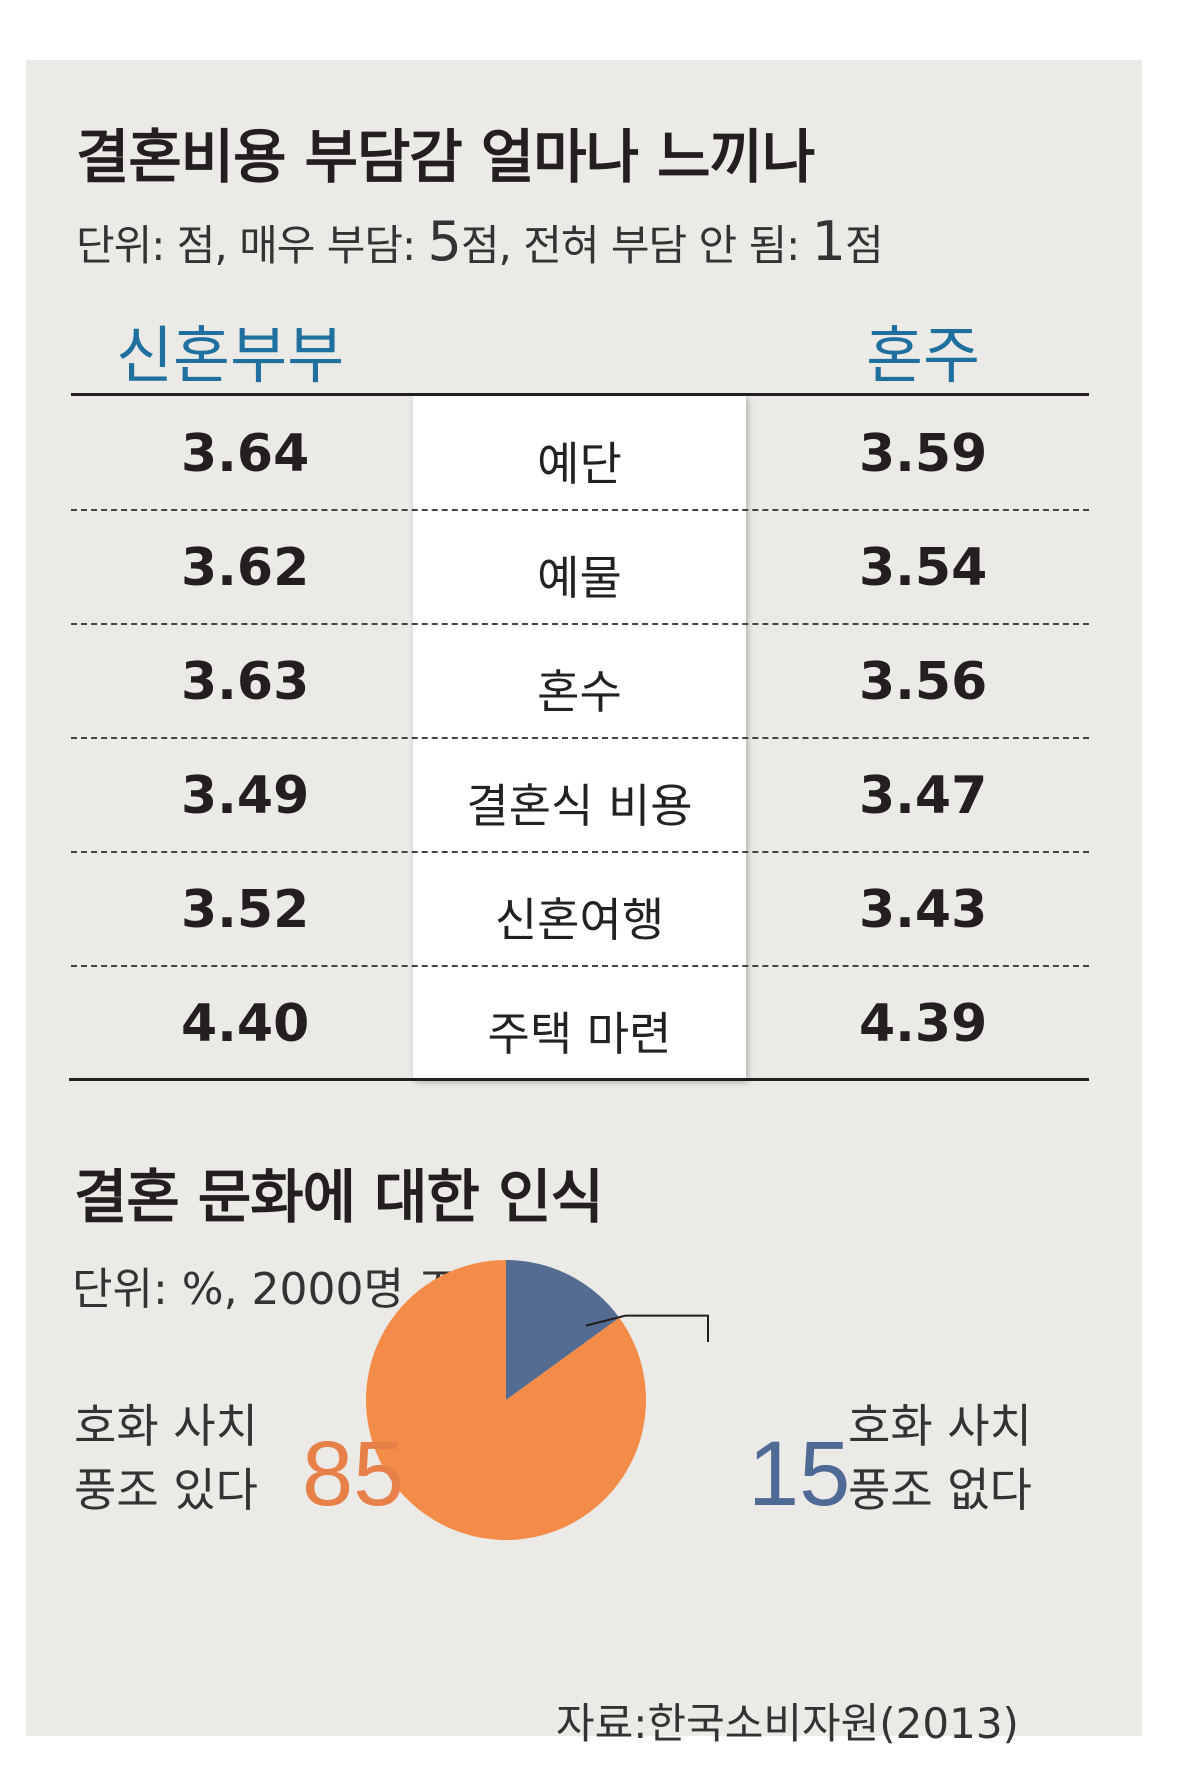  What do you see at coordinates (923, 796) in the screenshot?
I see `value-parents: 3.47` at bounding box center [923, 796].